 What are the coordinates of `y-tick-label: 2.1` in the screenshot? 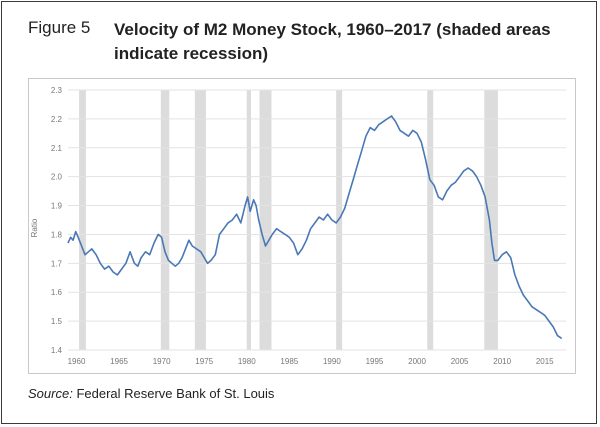 It's located at (57, 148).